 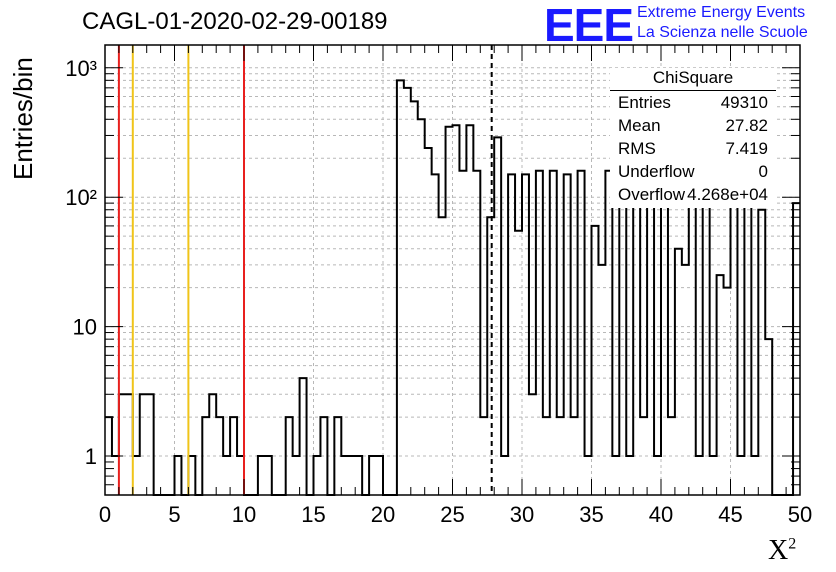 I want to click on y-tick-label: 1, so click(x=91, y=456).